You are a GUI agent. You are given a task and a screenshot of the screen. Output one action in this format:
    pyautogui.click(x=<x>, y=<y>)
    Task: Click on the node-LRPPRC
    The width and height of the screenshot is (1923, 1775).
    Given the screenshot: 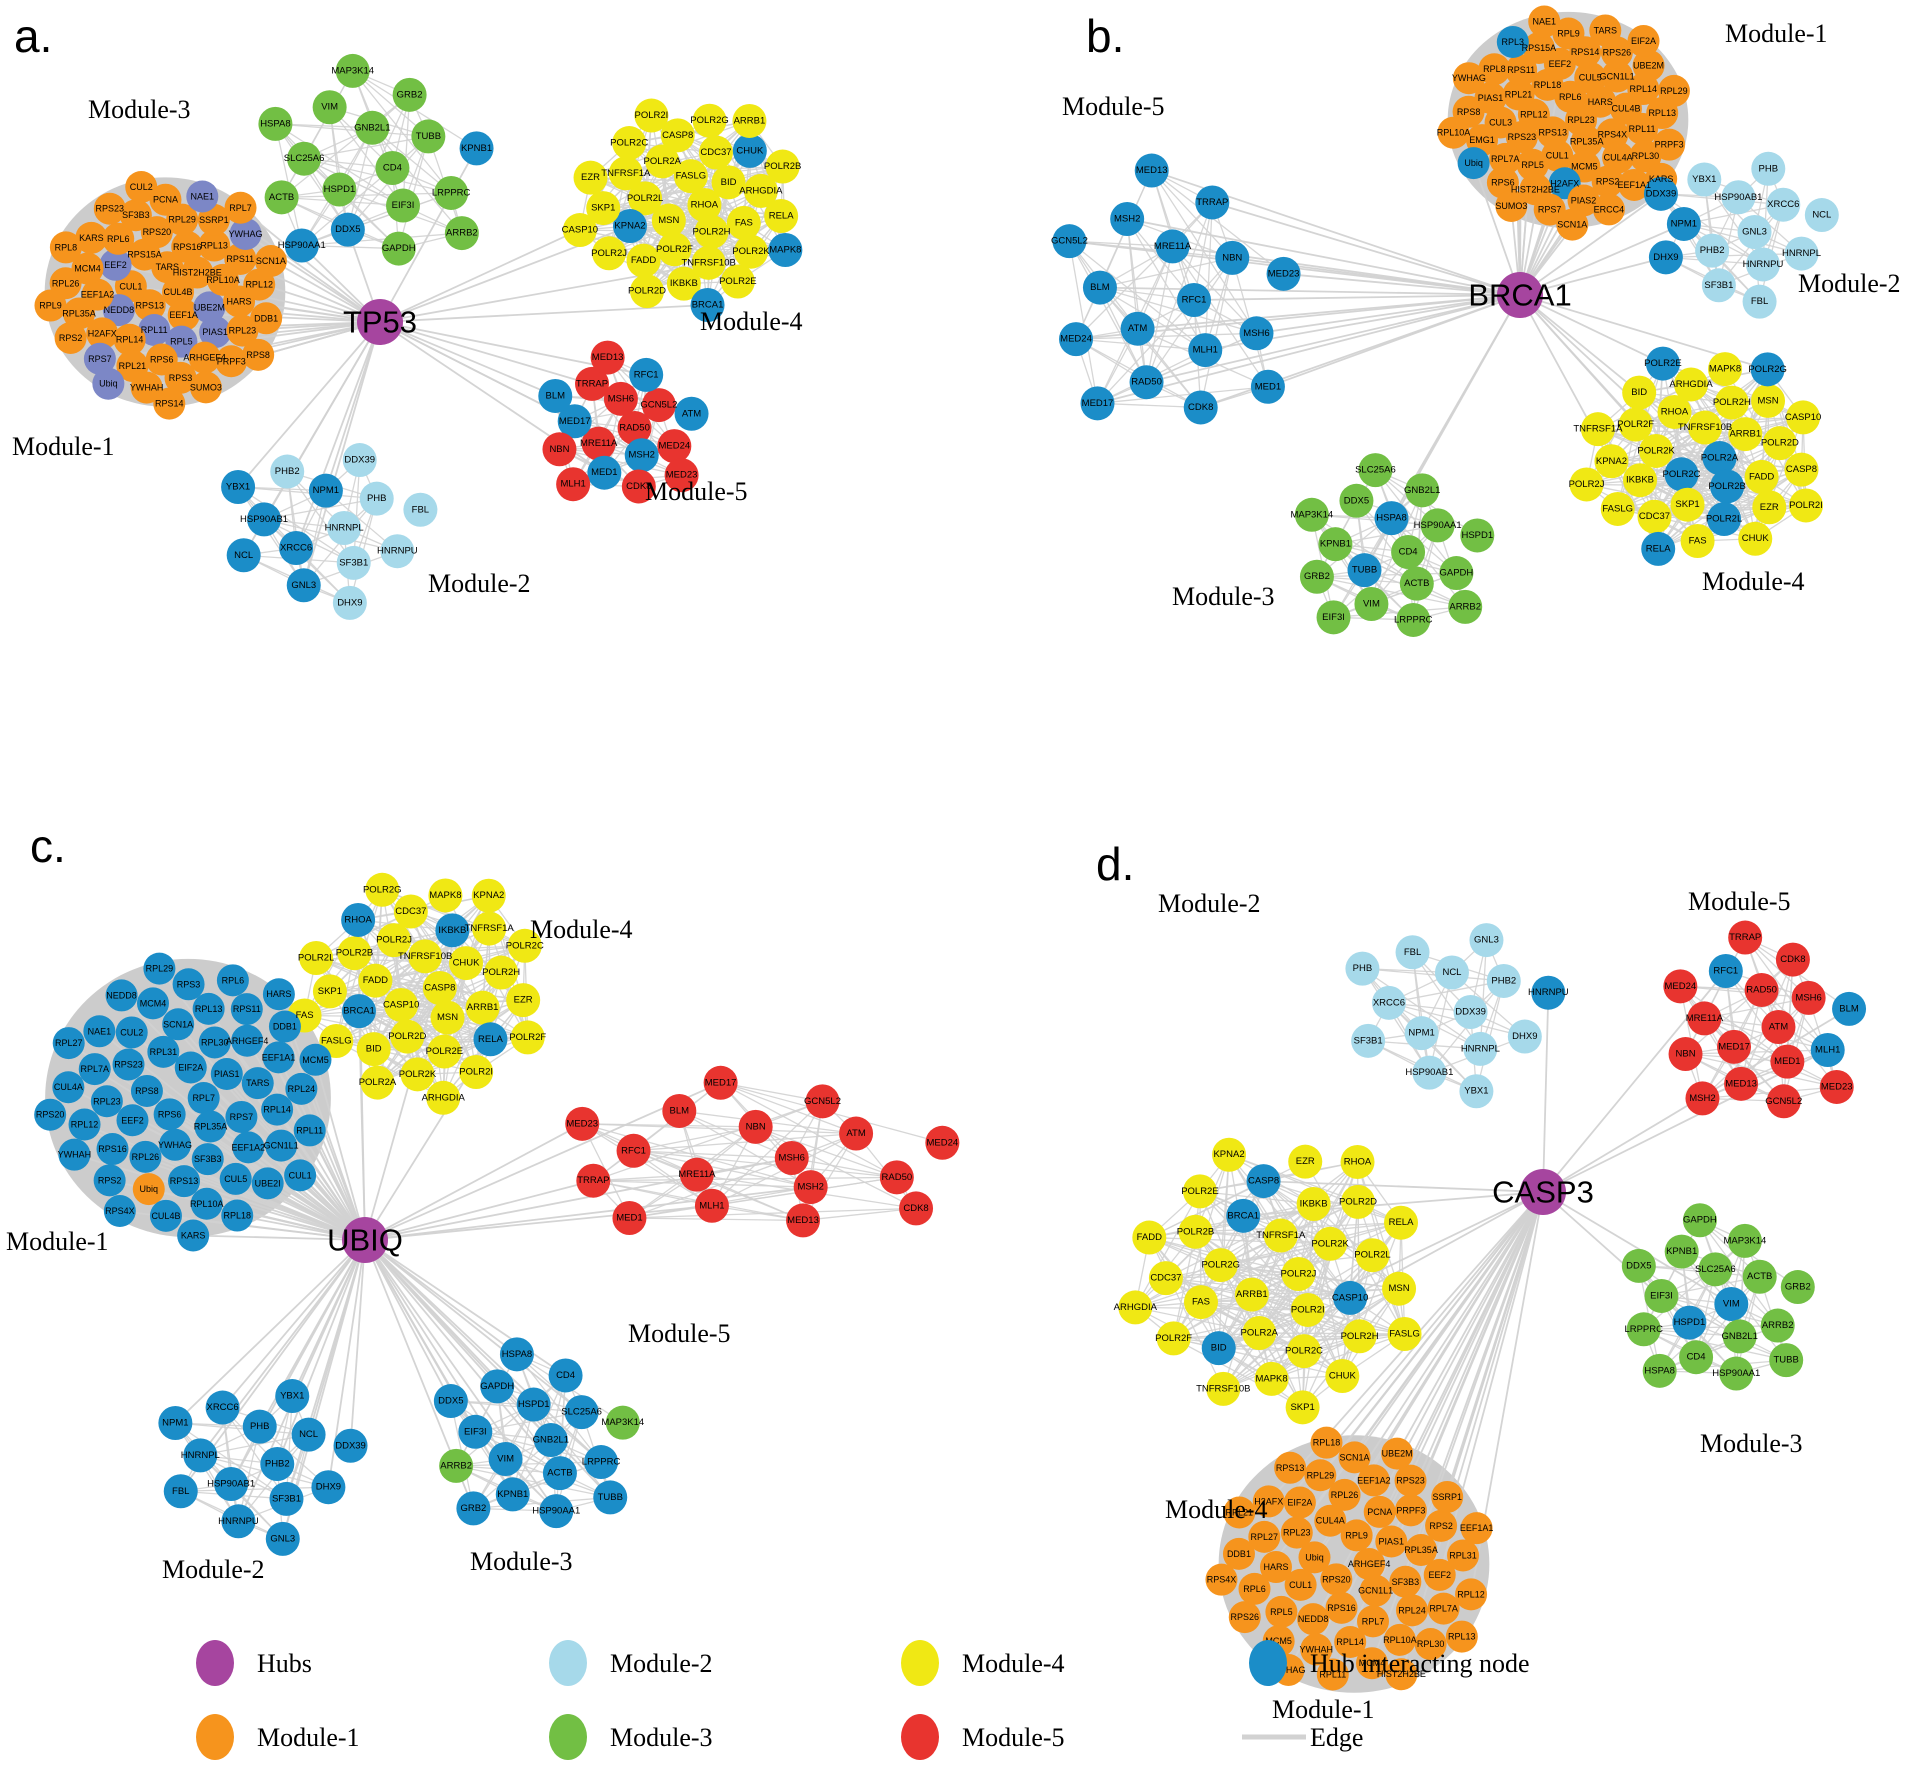 What is the action you would take?
    pyautogui.click(x=601, y=1462)
    